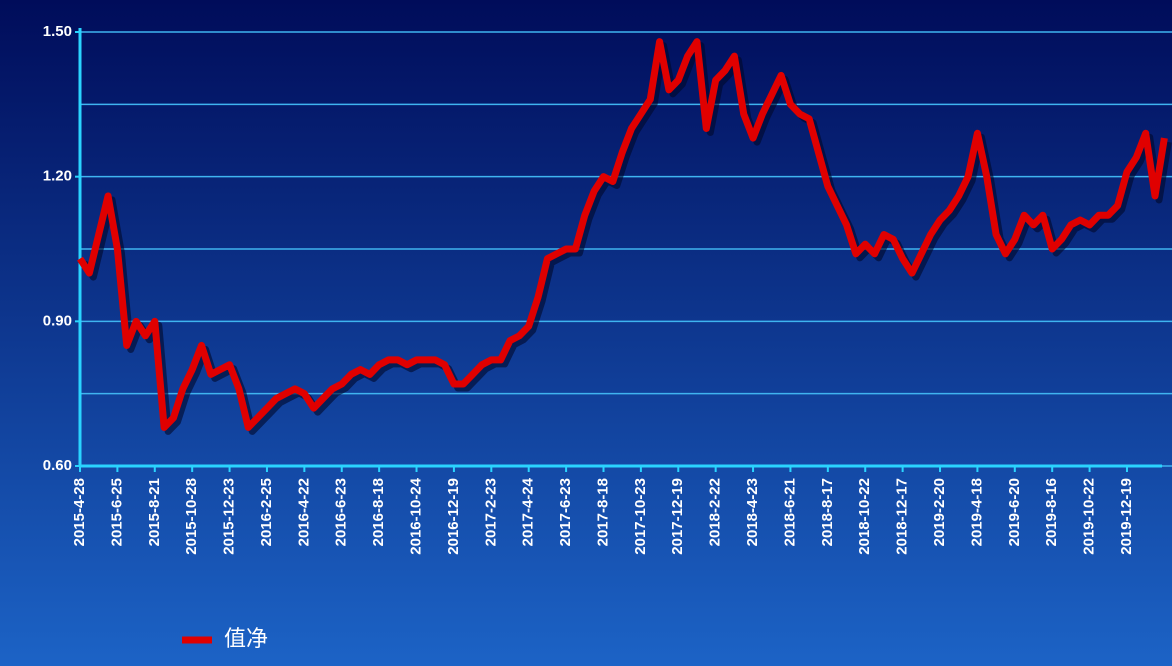  Describe the element at coordinates (677, 516) in the screenshot. I see `x-tick-label: 2017-12-19` at that location.